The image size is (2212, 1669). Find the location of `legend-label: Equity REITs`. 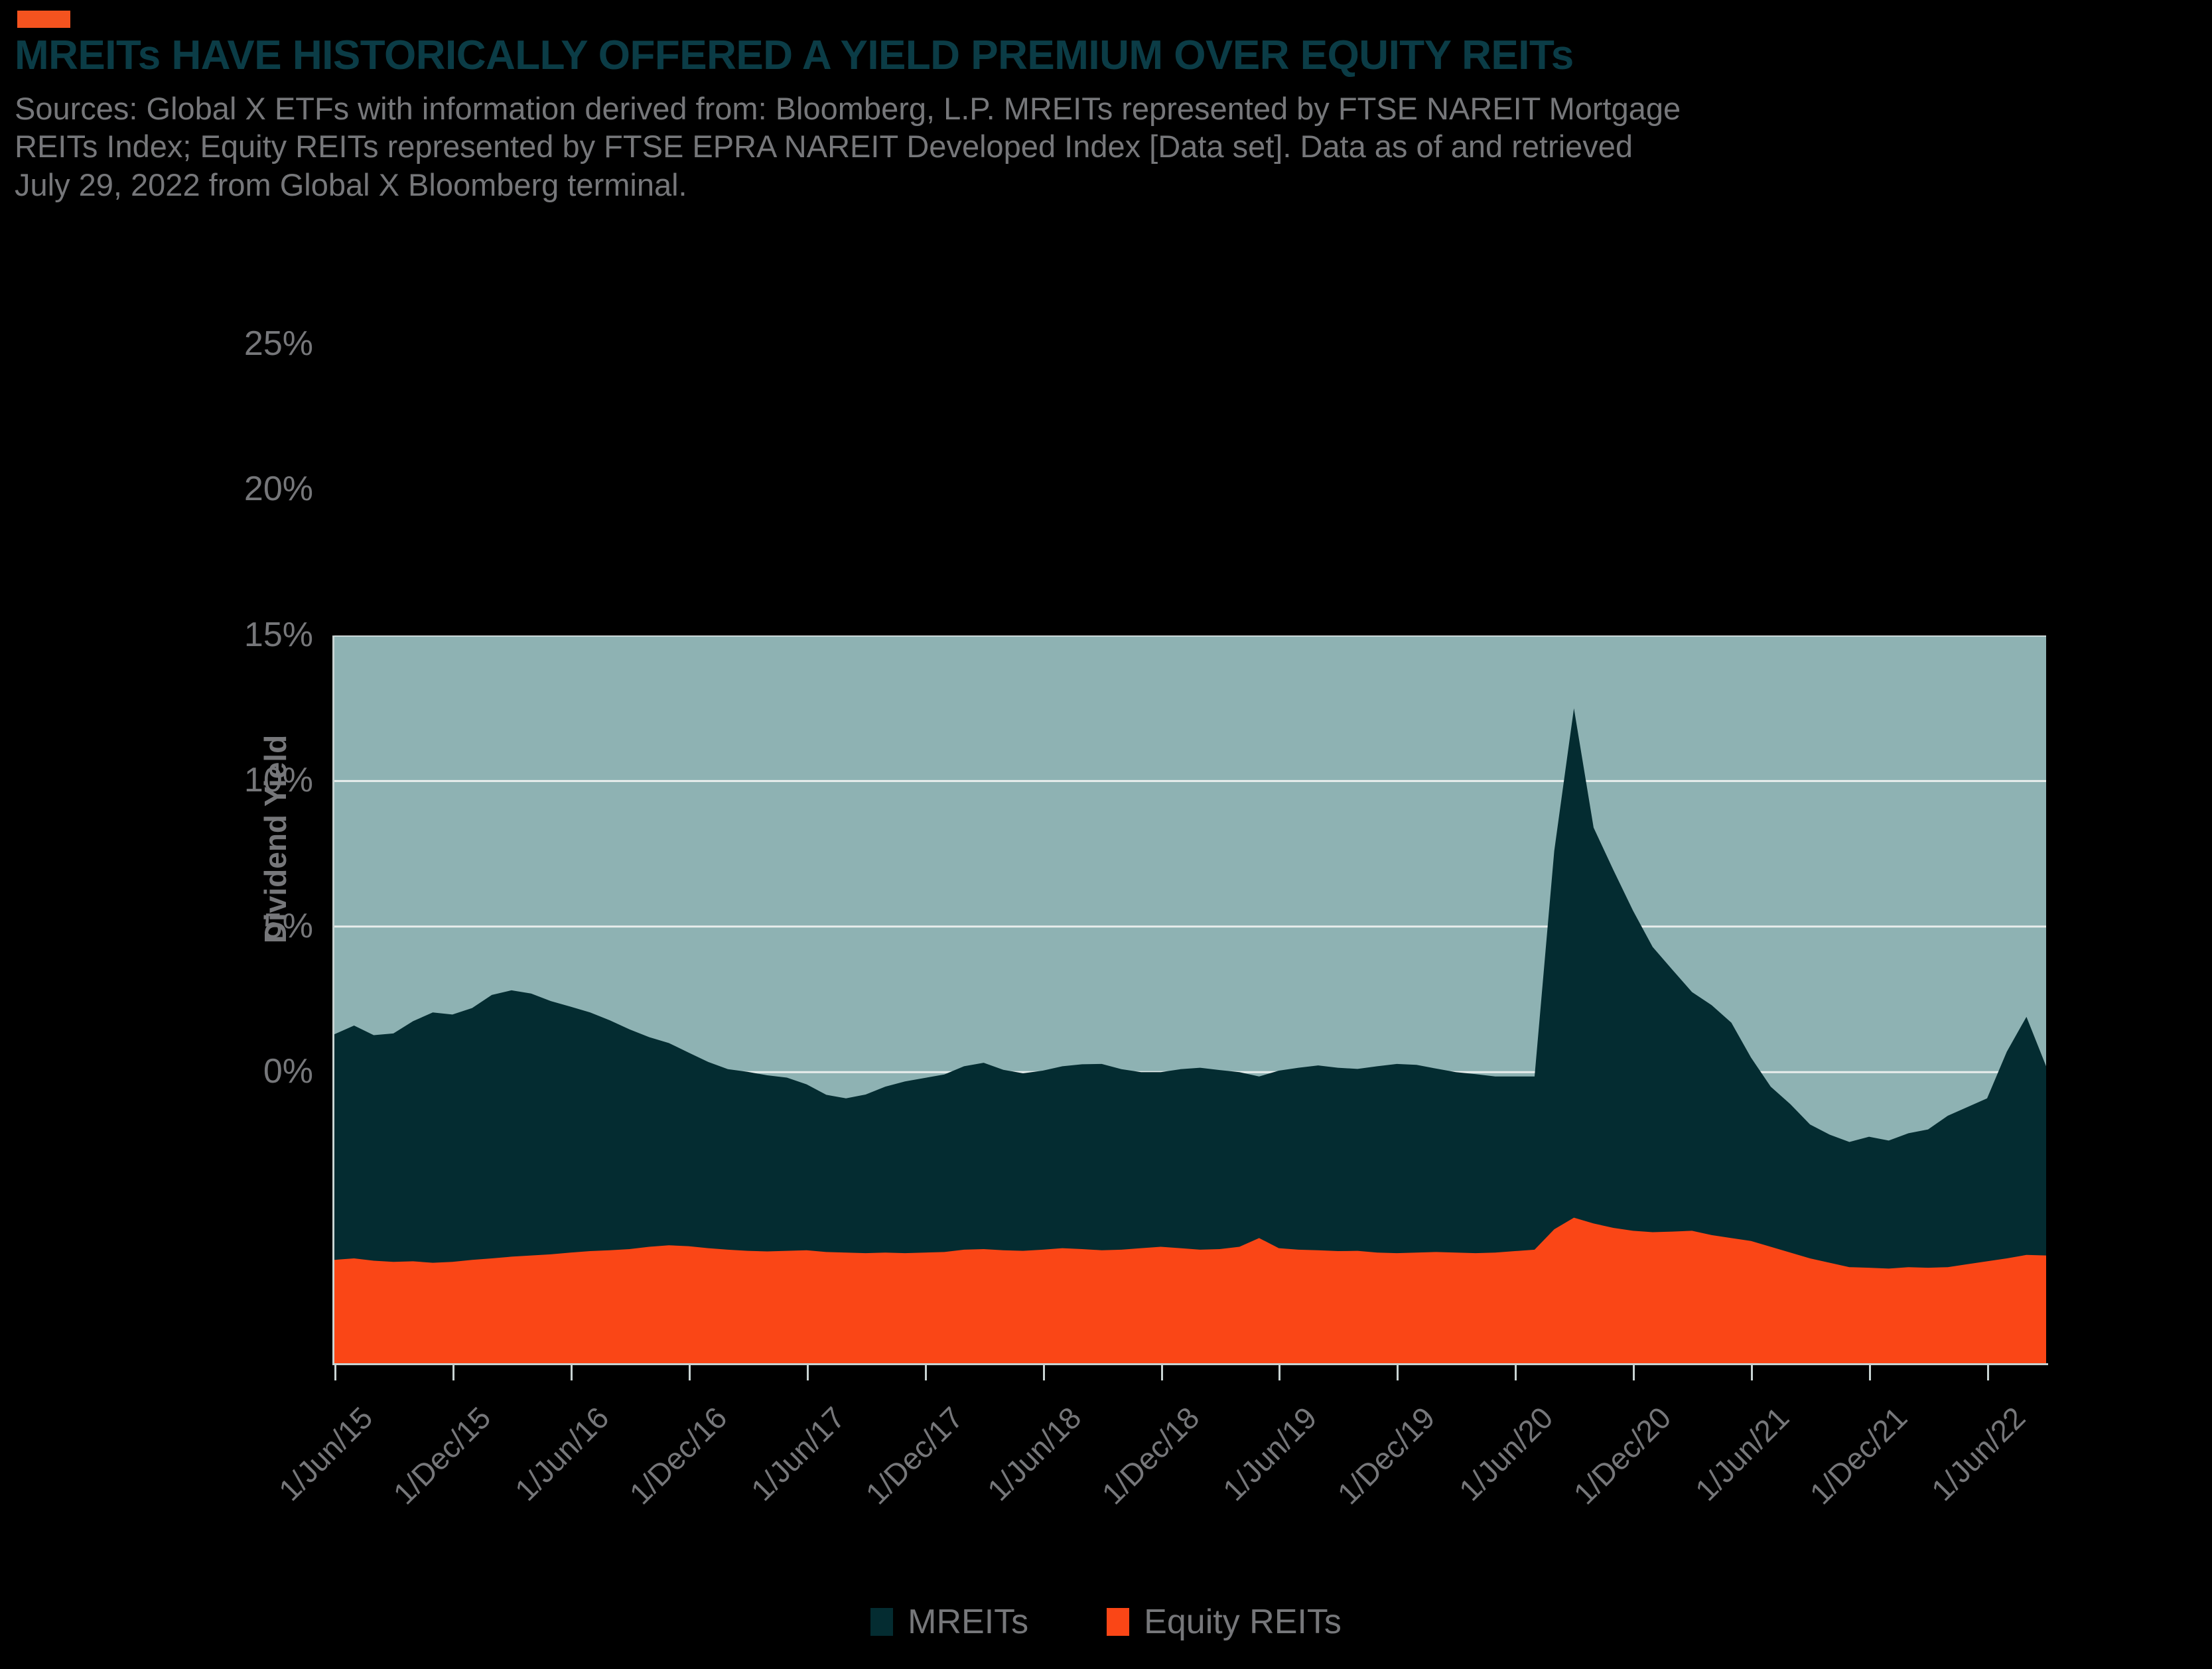

legend-label: Equity REITs is located at coordinates (1243, 1622).